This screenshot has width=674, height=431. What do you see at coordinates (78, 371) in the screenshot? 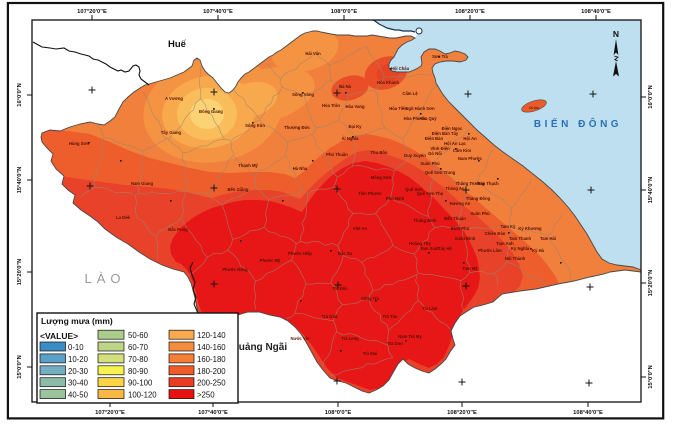
I see `svg-text: 20-30` at bounding box center [78, 371].